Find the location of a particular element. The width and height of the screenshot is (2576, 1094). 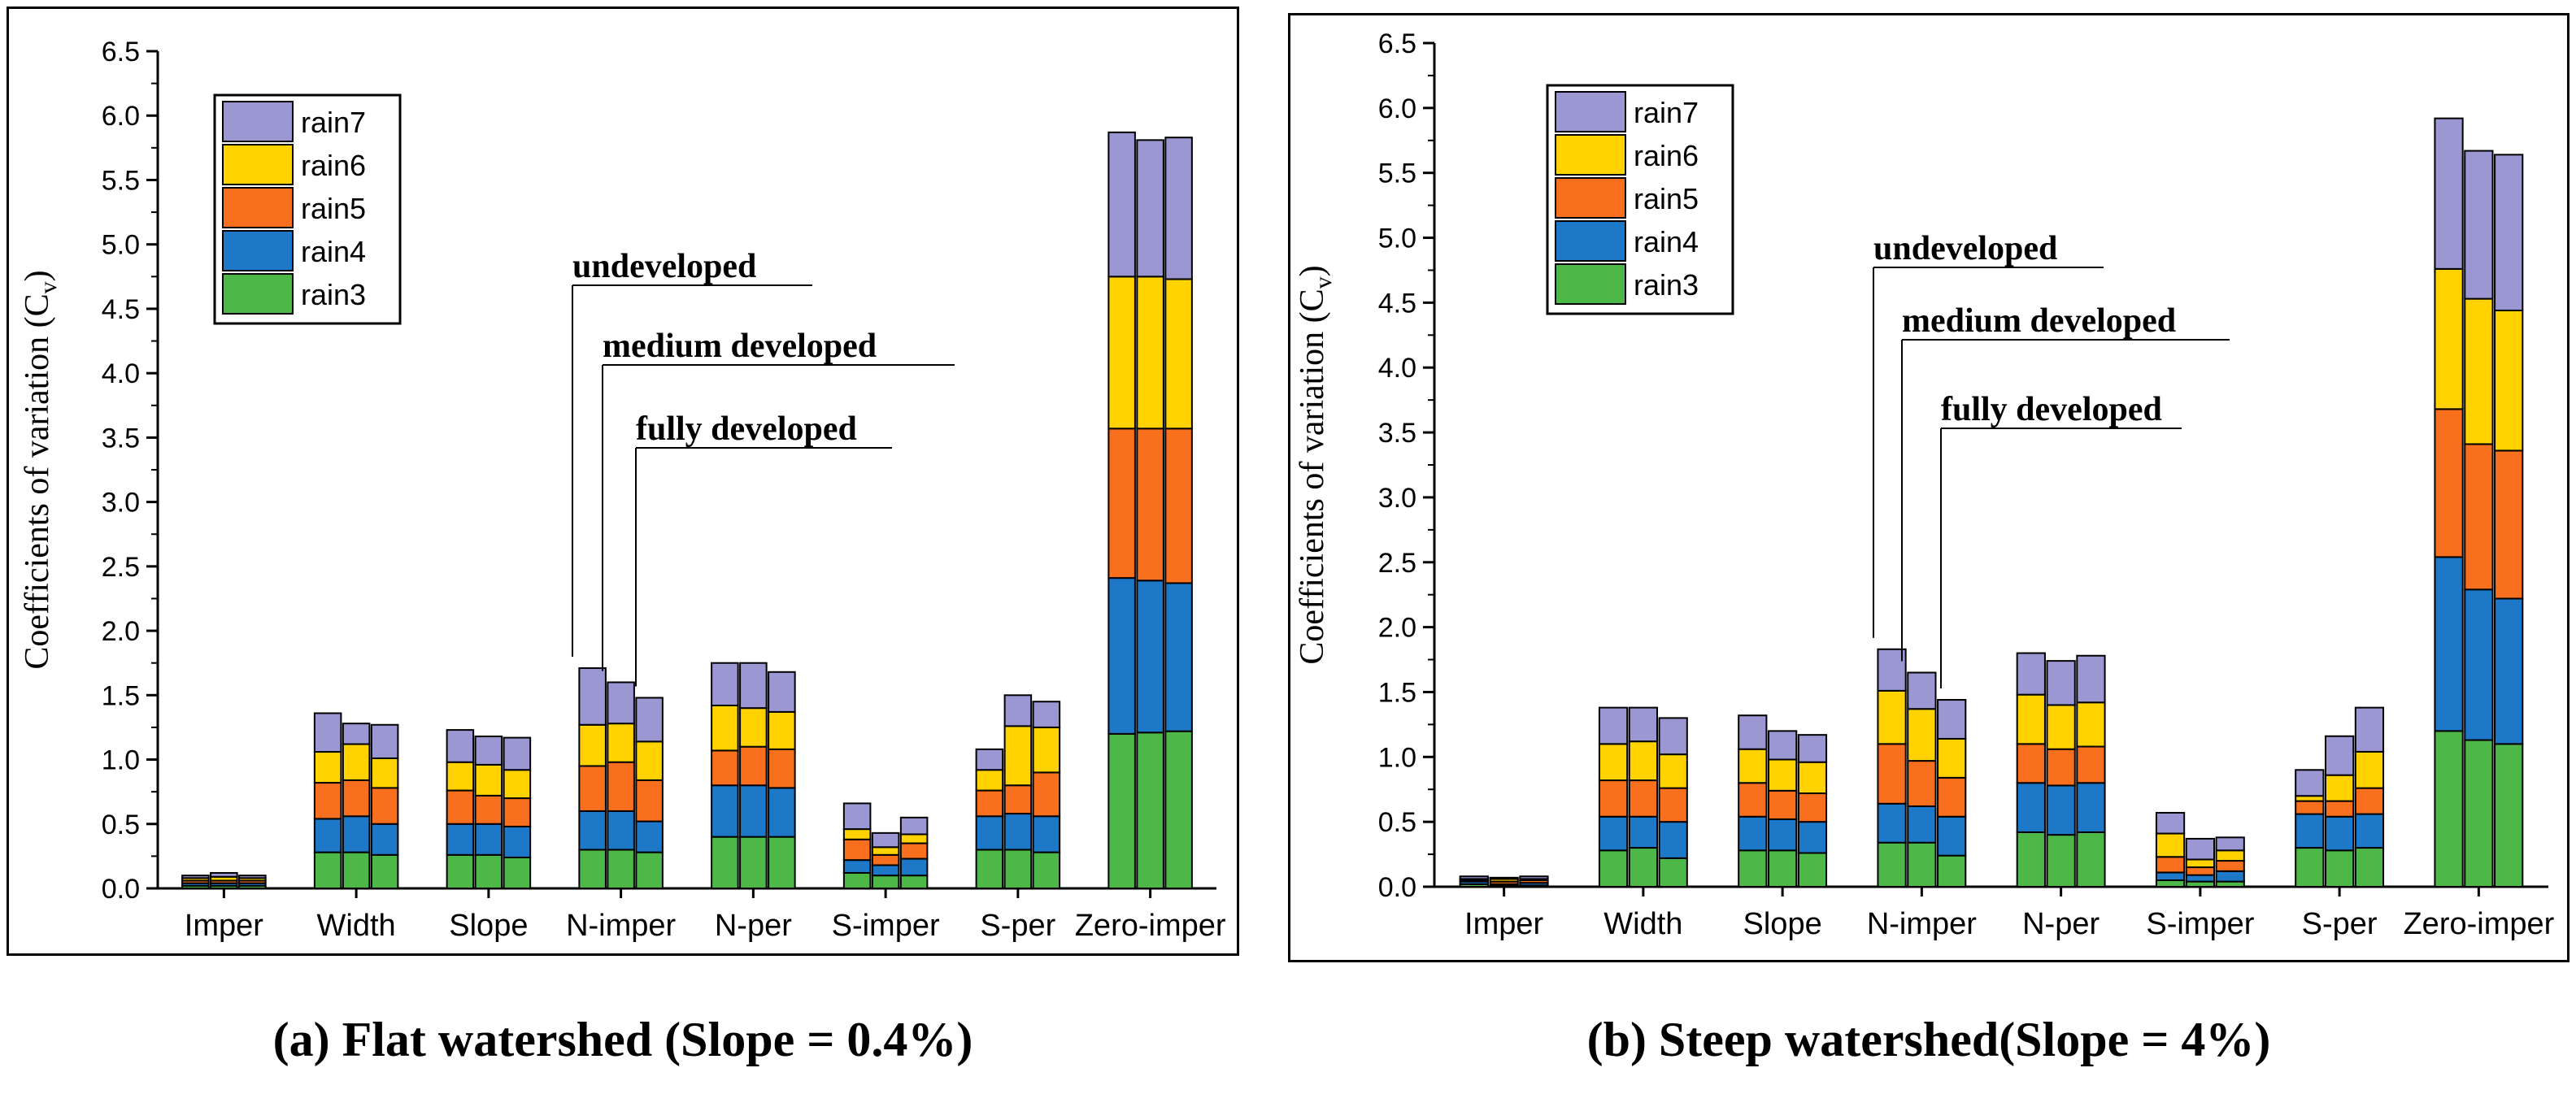

x-category-label: Width is located at coordinates (1643, 924).